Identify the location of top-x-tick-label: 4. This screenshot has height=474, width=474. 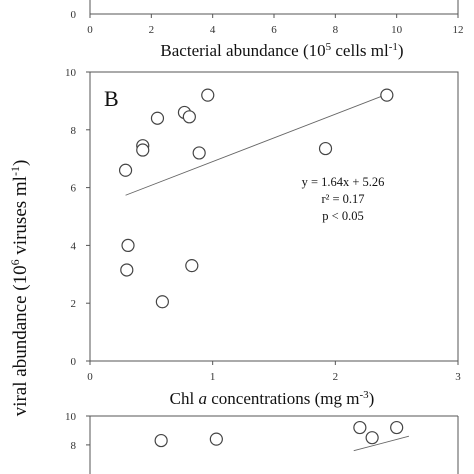
(213, 30).